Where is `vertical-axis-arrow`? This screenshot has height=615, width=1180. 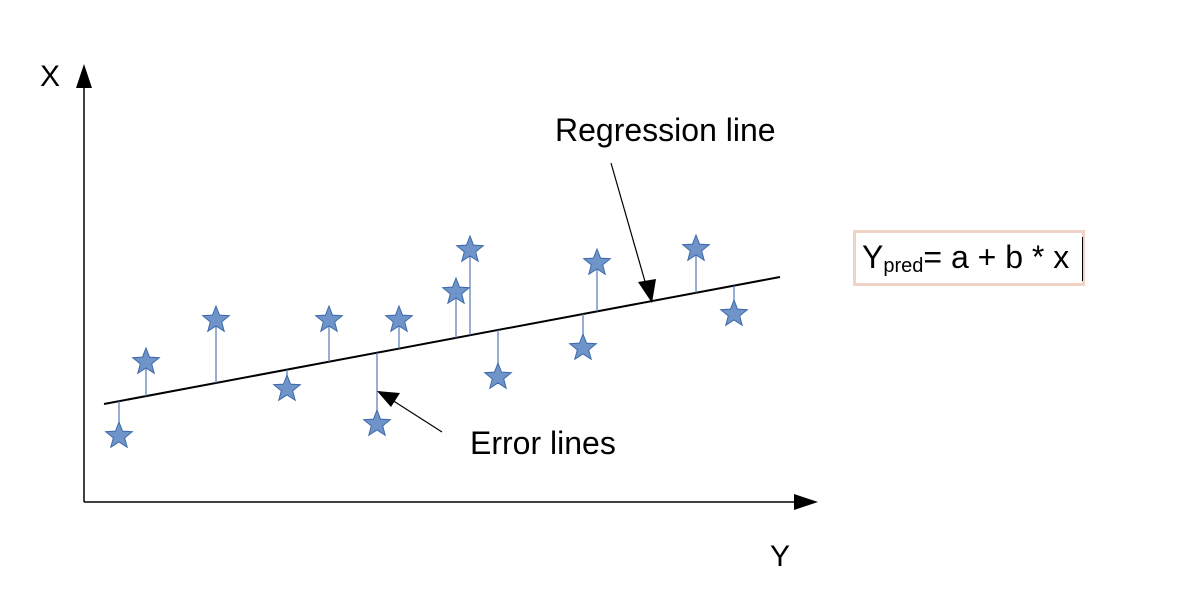
vertical-axis-arrow is located at coordinates (84, 76).